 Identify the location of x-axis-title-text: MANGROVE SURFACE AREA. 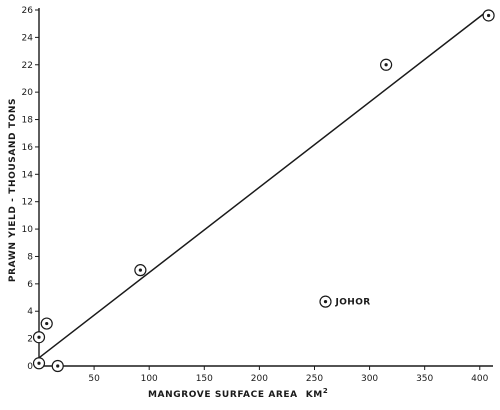
(223, 395).